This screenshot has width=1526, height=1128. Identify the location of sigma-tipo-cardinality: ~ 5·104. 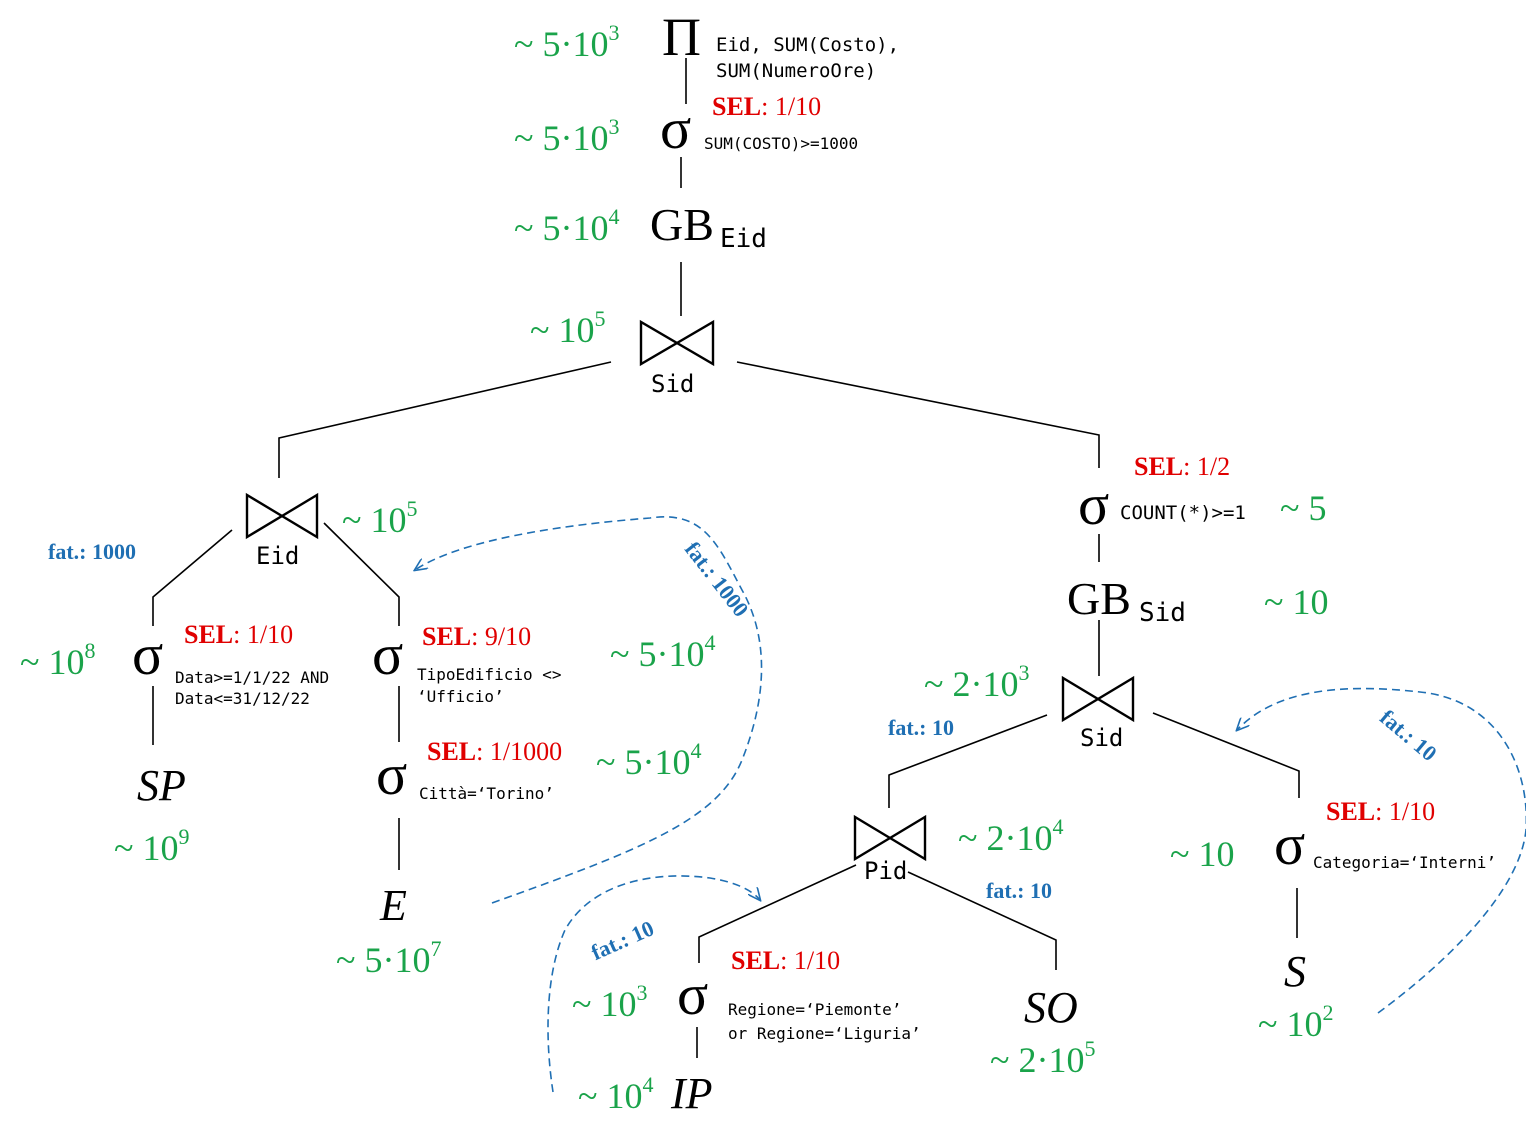
(663, 652).